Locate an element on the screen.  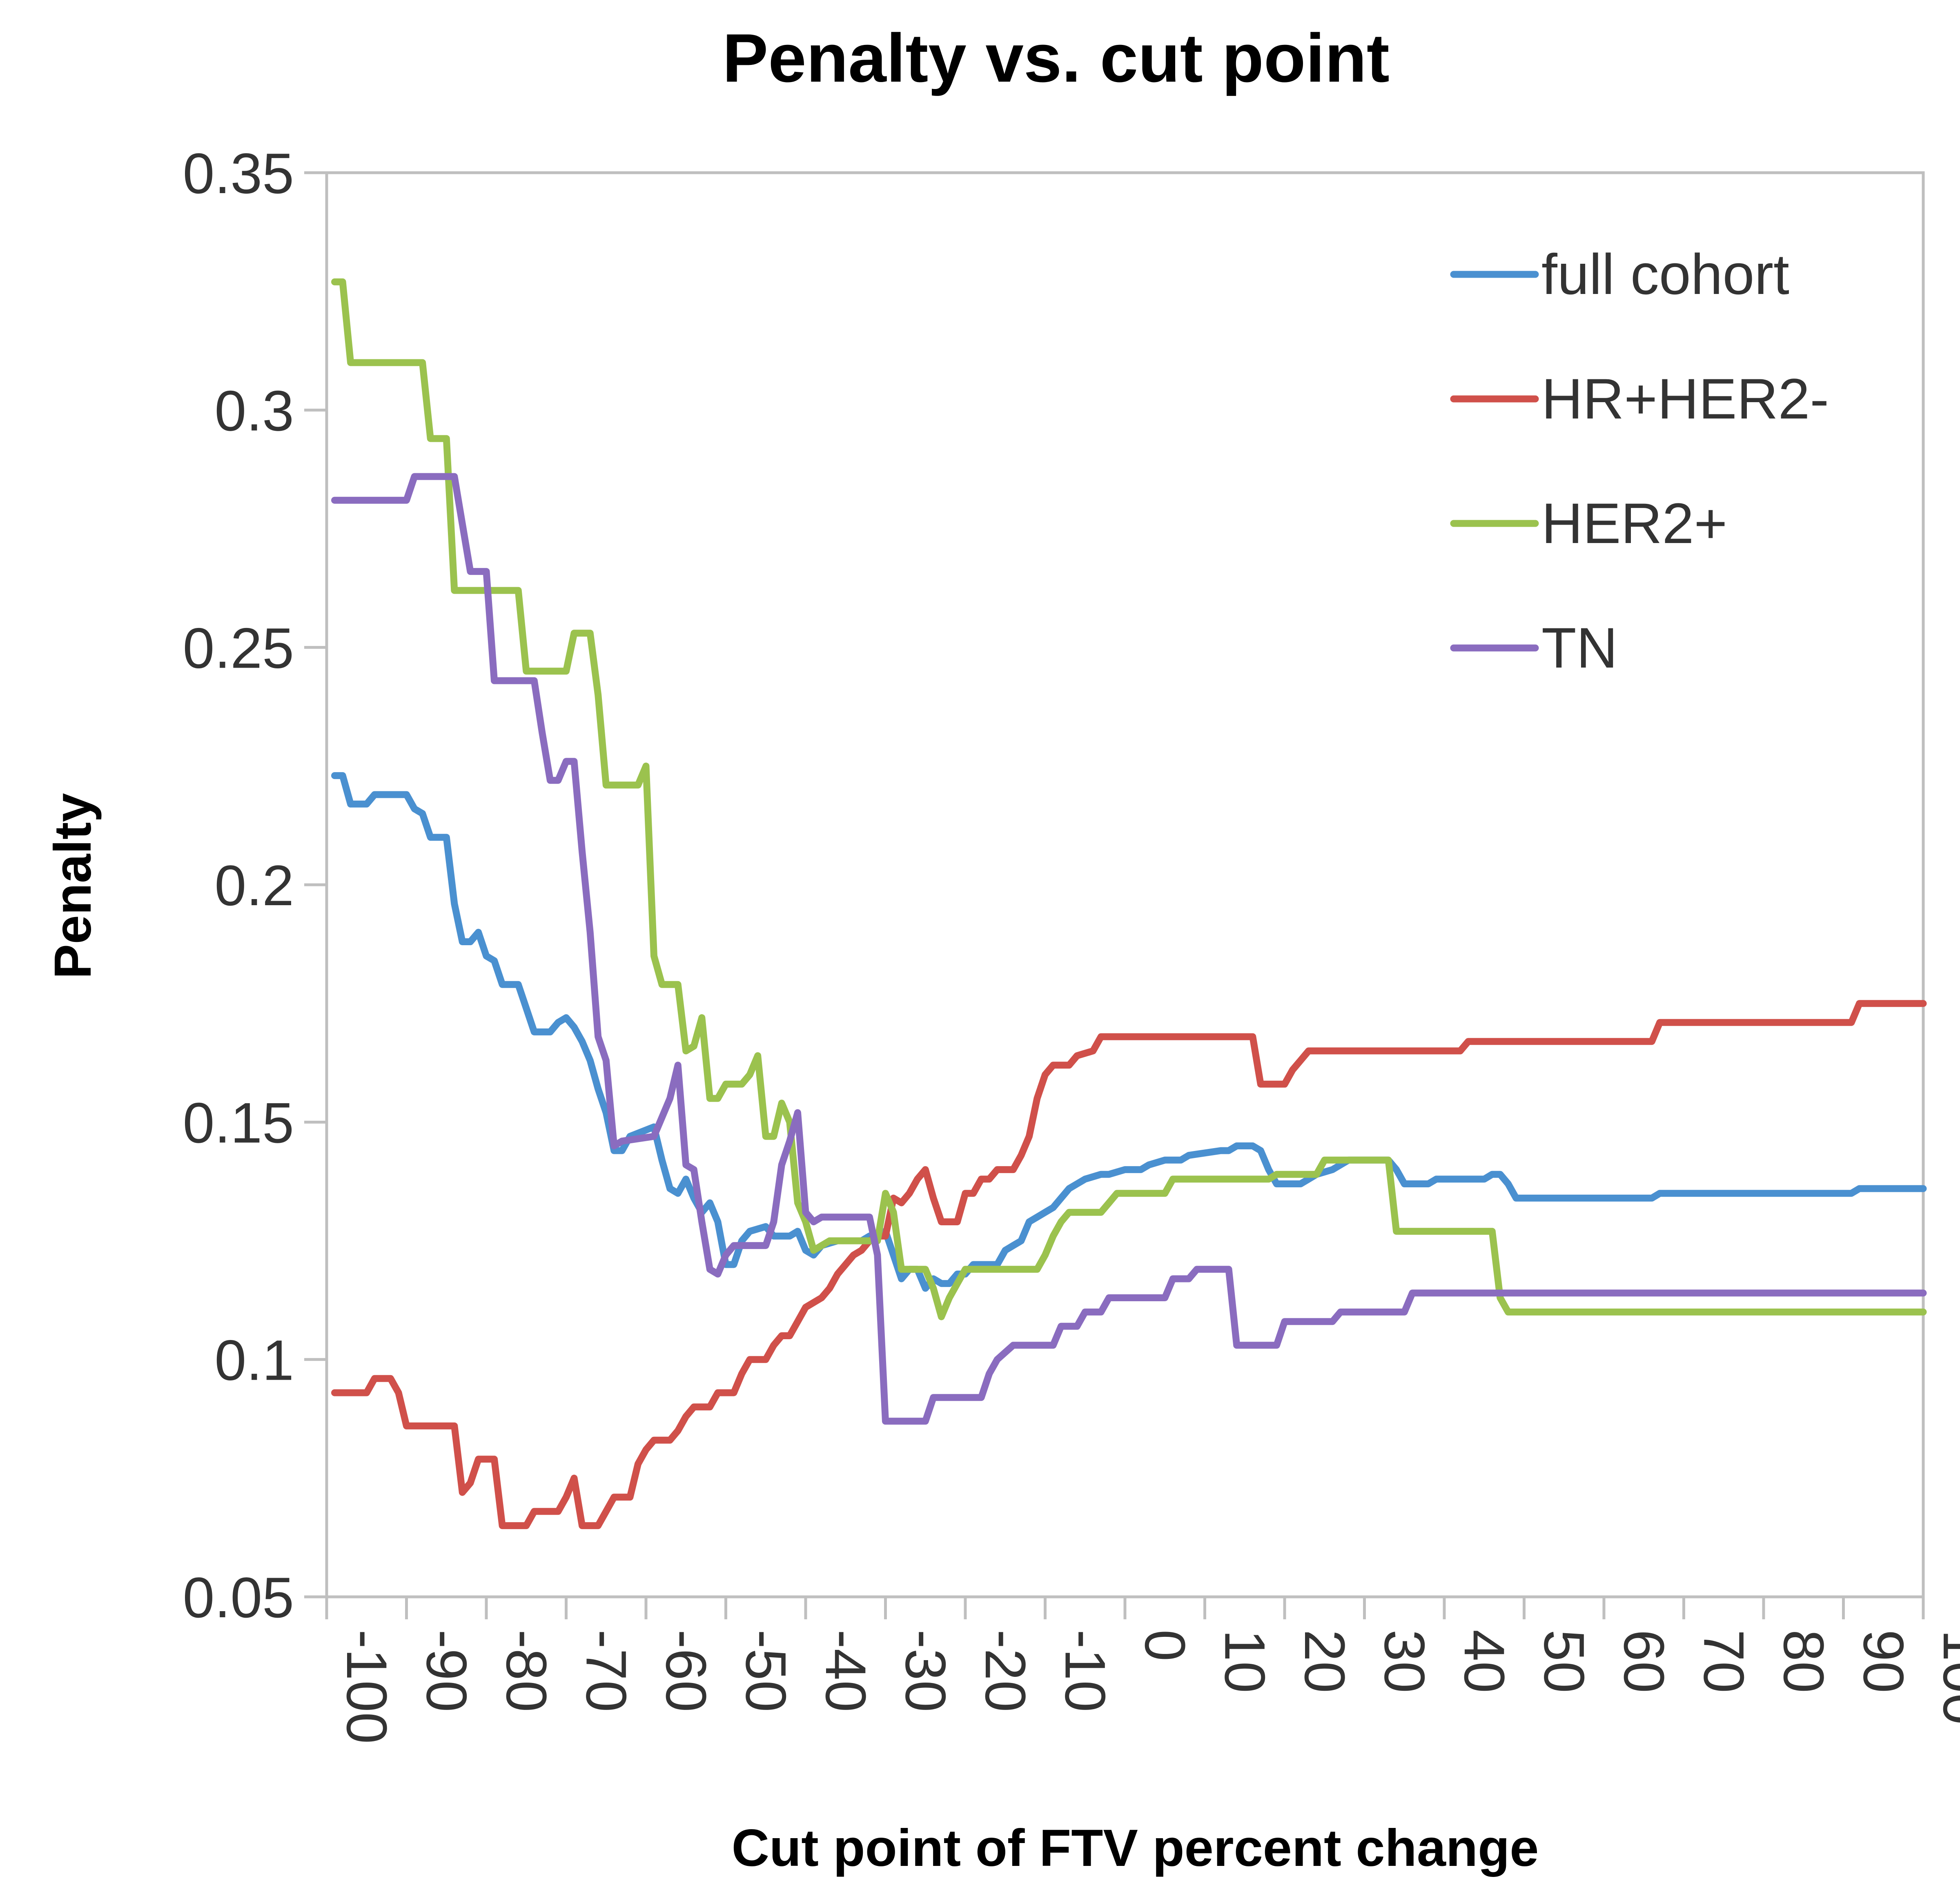
legend-label: TN is located at coordinates (1579, 648).